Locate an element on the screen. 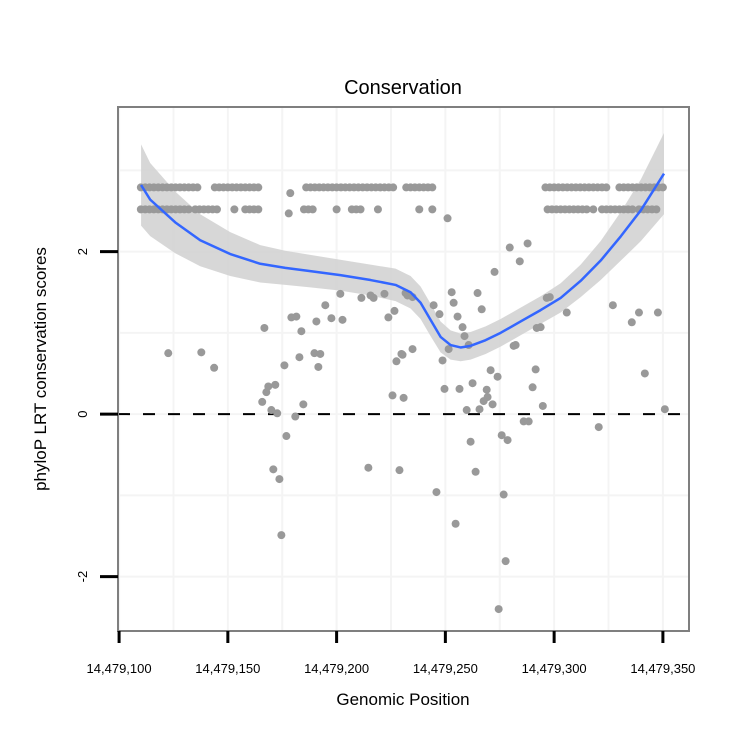 This screenshot has width=750, height=750. x-tick-label: 14,479,350 is located at coordinates (662, 668).